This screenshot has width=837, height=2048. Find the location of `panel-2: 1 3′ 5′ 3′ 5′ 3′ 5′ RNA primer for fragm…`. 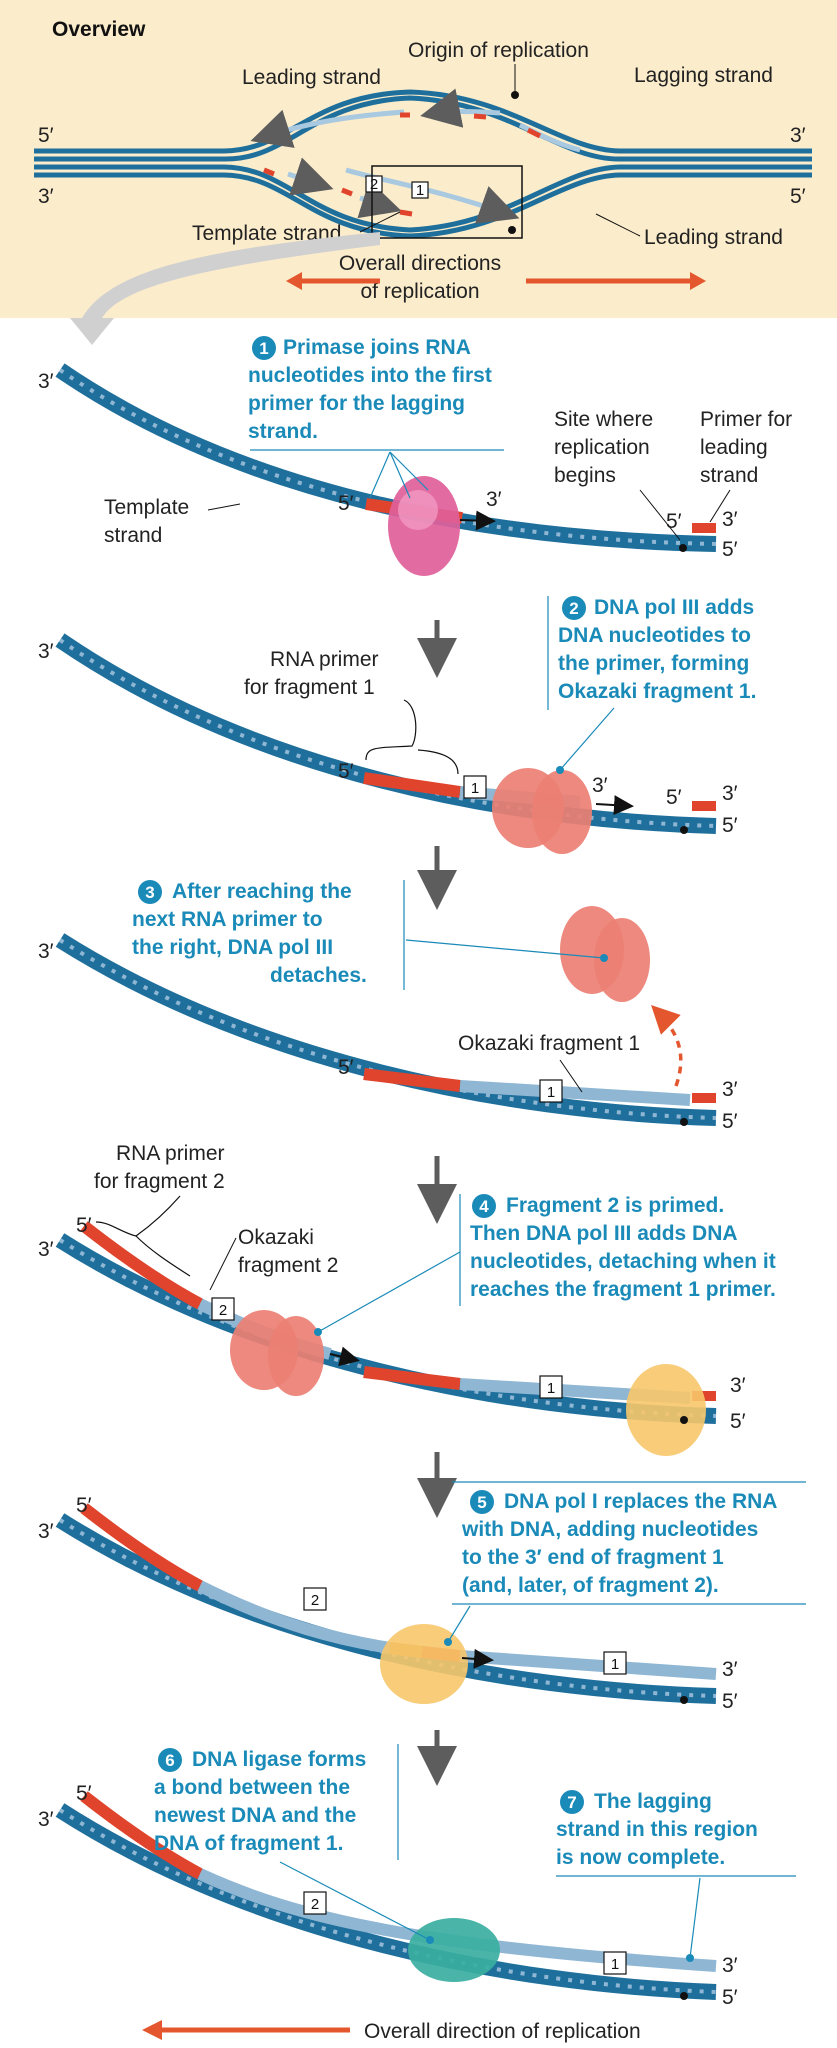

panel-2: 1 3′ 5′ 3′ 5′ 3′ 5′ RNA primer for fragm… is located at coordinates (397, 725).